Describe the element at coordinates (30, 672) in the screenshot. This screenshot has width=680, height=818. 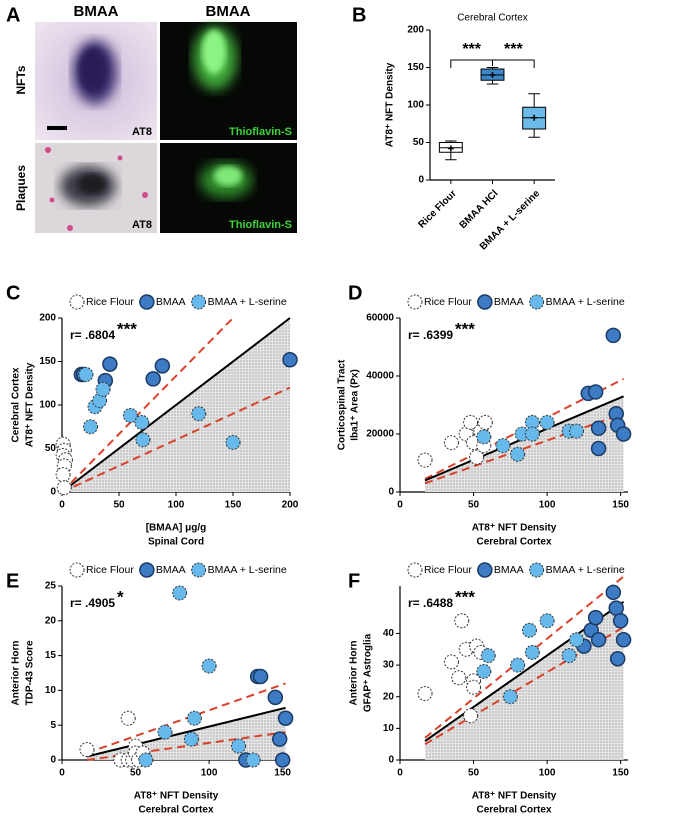
I see `y-axis-label: TDP-43 Score` at that location.